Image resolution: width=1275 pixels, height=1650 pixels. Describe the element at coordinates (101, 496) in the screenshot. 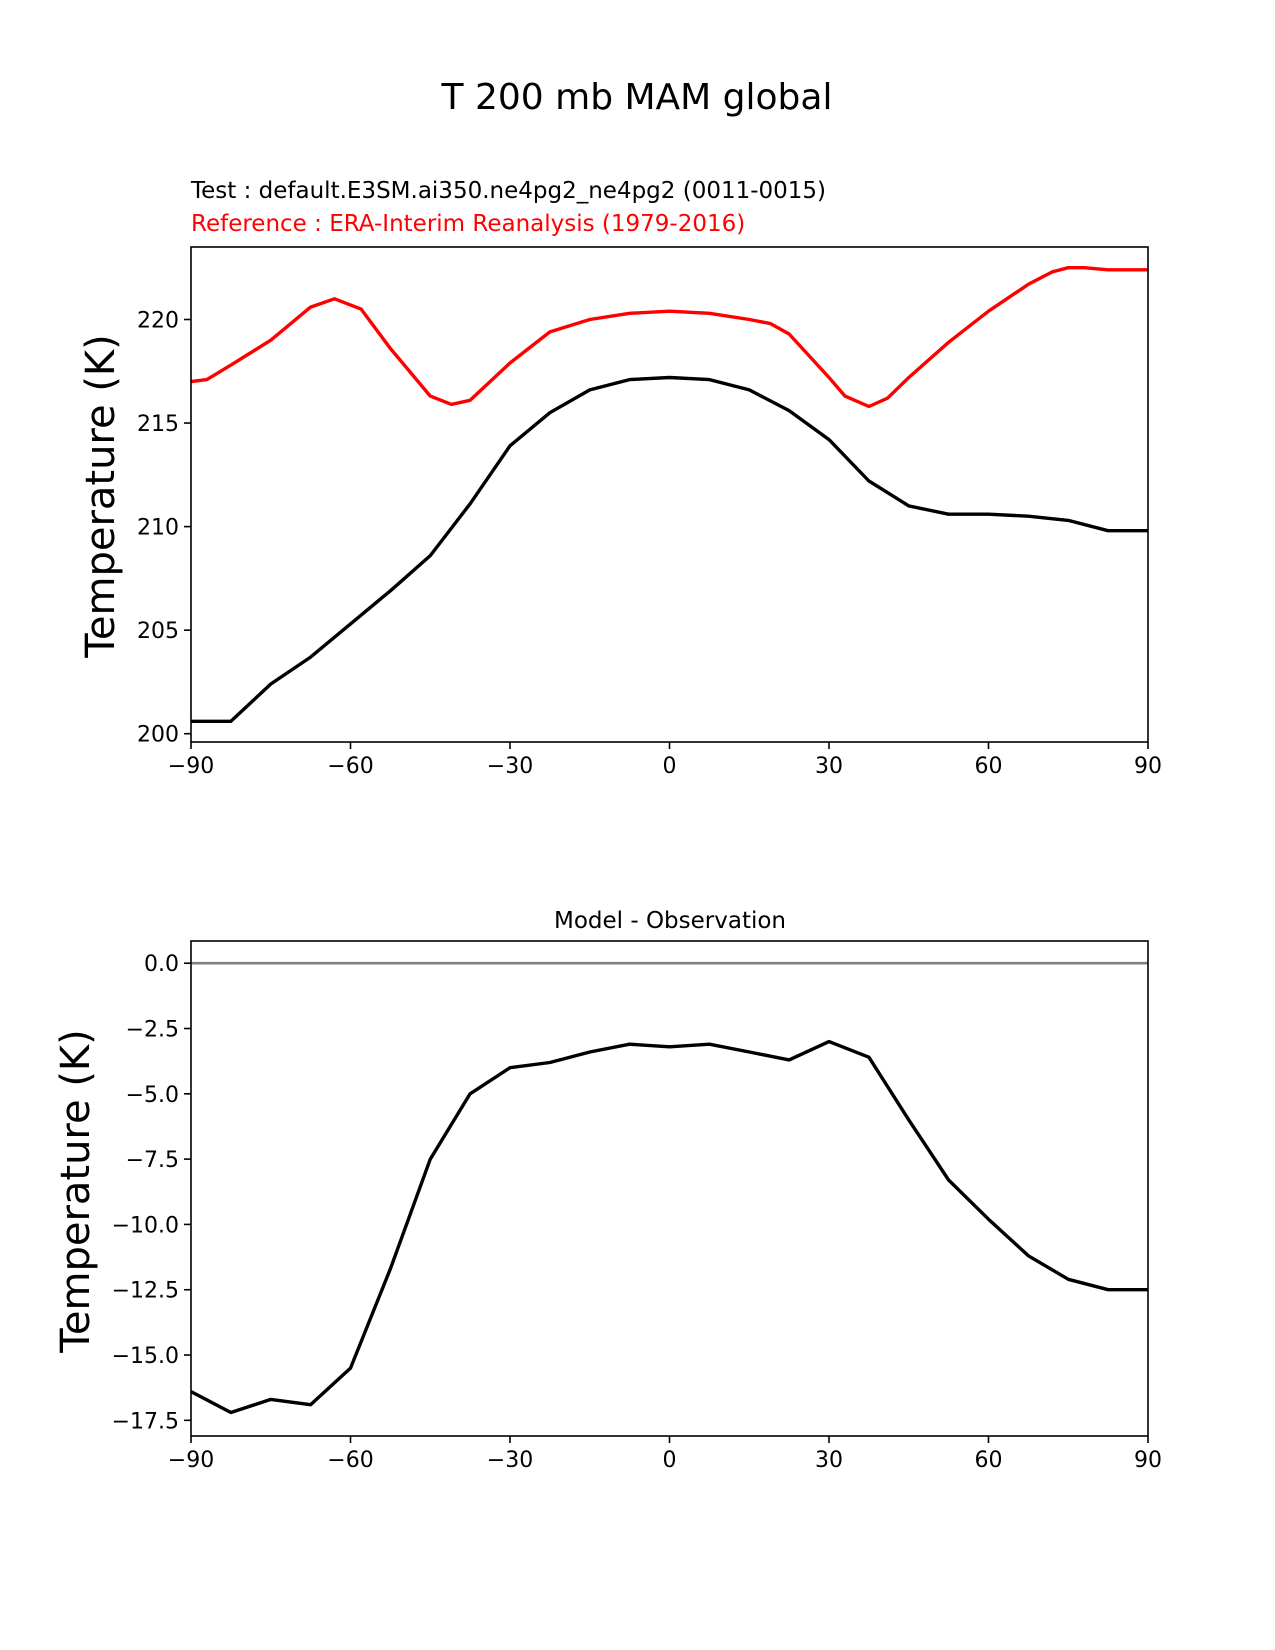

I see `top-y-axis-label: Temperature (K)` at that location.